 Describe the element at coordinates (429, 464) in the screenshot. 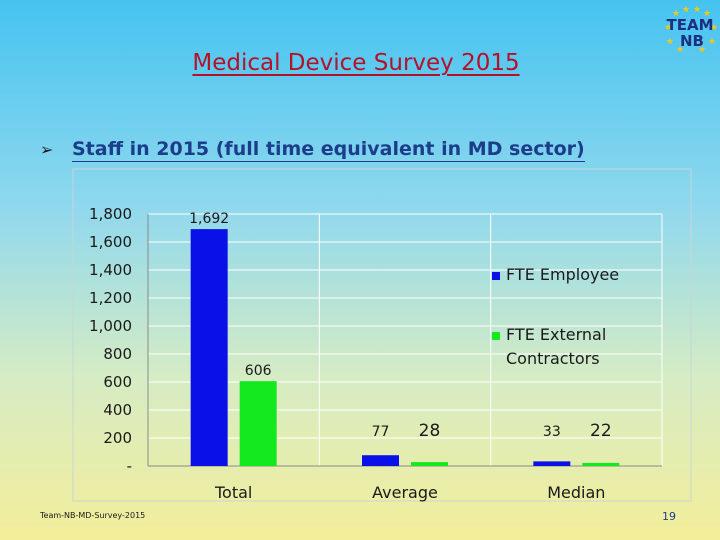

I see `bar-fte-external-average` at that location.